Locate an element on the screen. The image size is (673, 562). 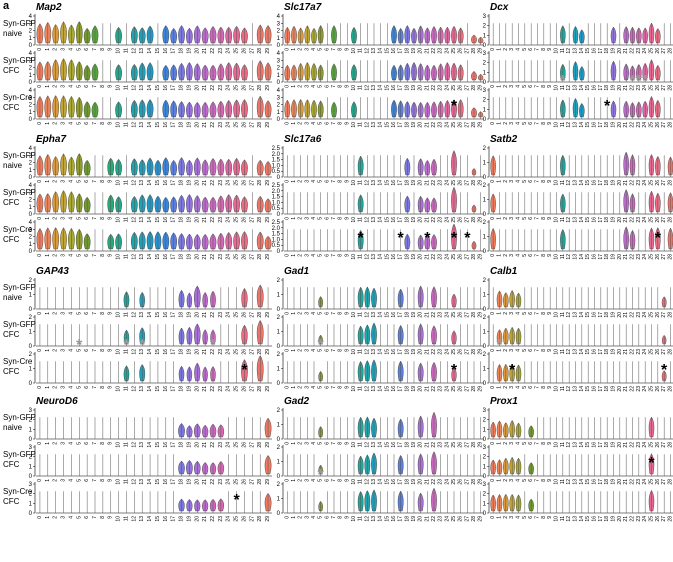
cluster-tick-label: 20 is located at coordinates (620, 445).